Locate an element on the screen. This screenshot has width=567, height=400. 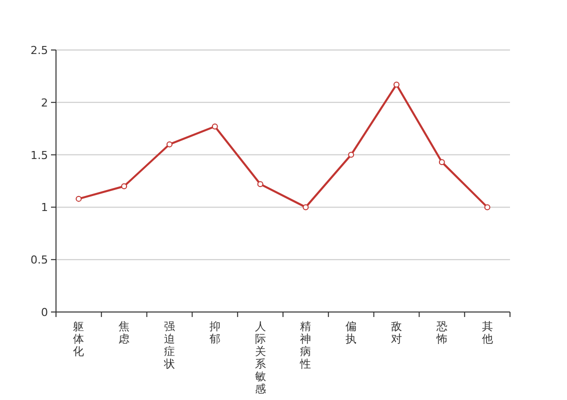
x-tick-label: 敌对 is located at coordinates (396, 333).